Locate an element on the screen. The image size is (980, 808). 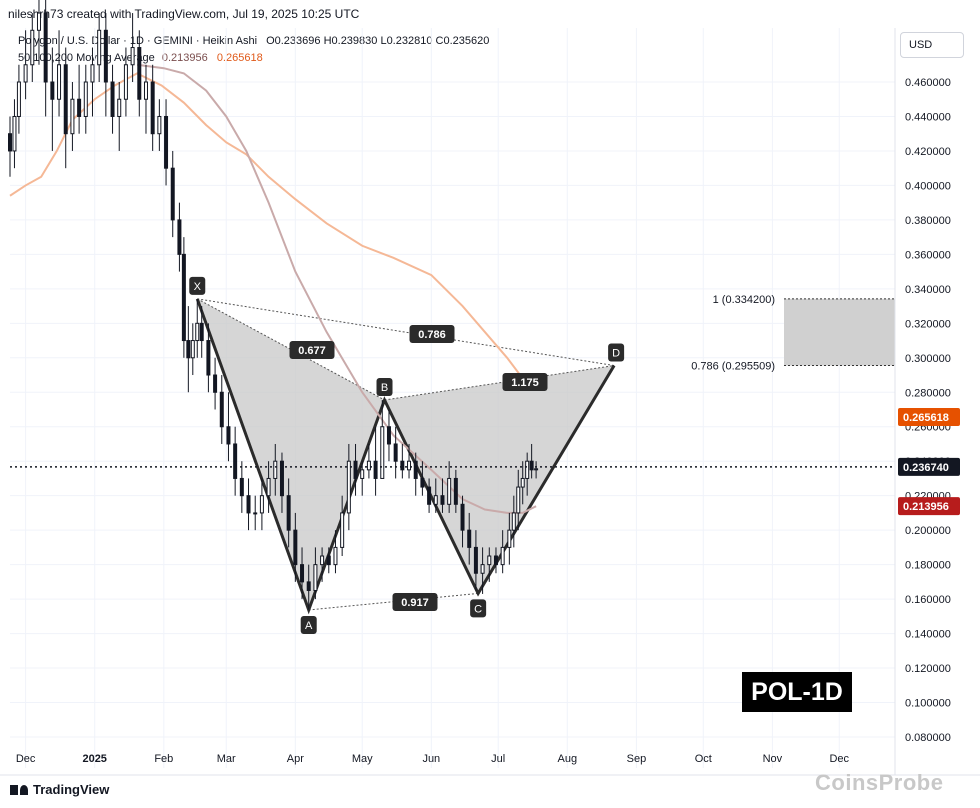
ratio-label-bg is located at coordinates (415, 602).